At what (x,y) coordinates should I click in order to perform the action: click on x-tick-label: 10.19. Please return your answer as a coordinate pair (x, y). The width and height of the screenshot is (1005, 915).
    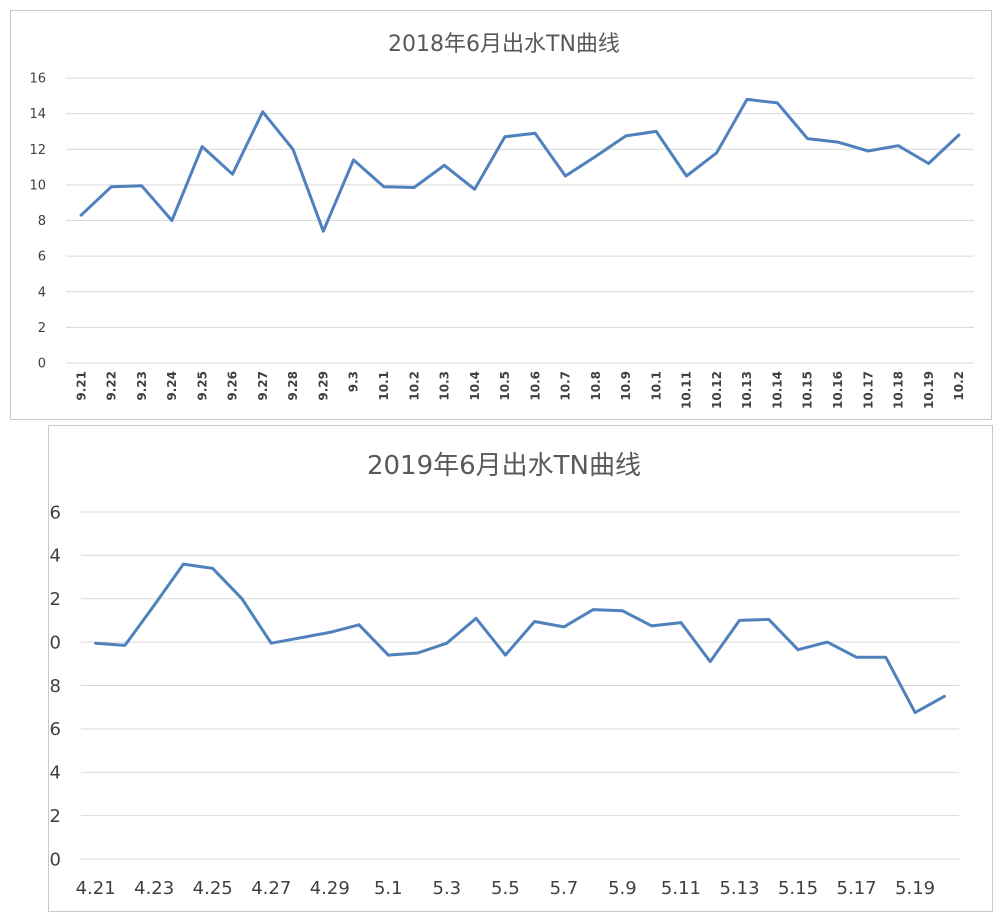
    Looking at the image, I should click on (929, 390).